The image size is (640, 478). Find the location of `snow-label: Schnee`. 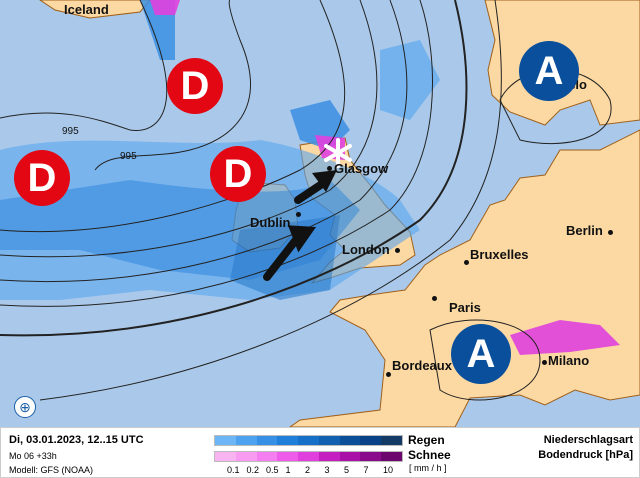

snow-label: Schnee is located at coordinates (429, 455).